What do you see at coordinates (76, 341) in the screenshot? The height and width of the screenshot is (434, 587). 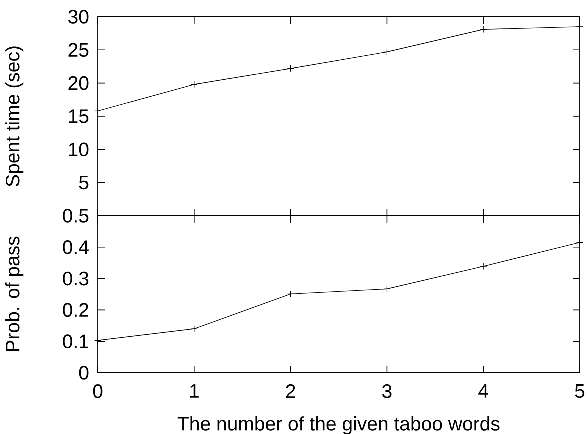 I see `y-tick-label: 0.1` at bounding box center [76, 341].